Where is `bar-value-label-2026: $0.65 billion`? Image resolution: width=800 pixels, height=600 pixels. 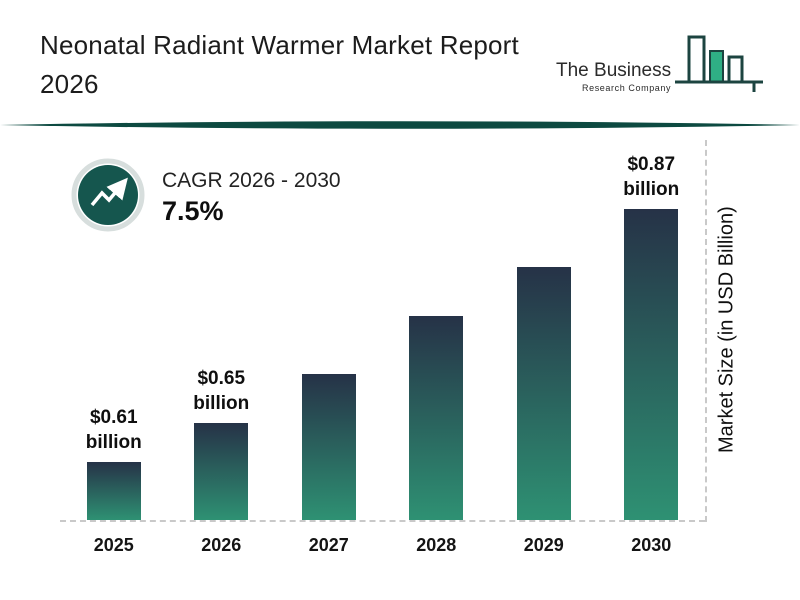 bar-value-label-2026: $0.65 billion is located at coordinates (221, 391).